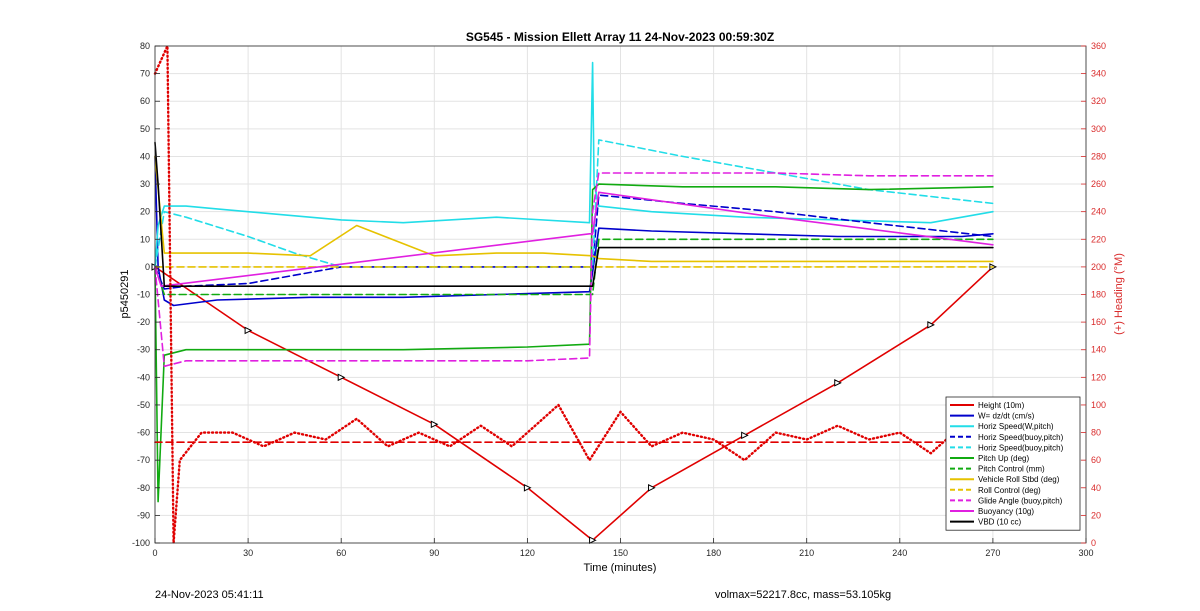 The width and height of the screenshot is (1200, 611). I want to click on y-tick-label: -100, so click(141, 543).